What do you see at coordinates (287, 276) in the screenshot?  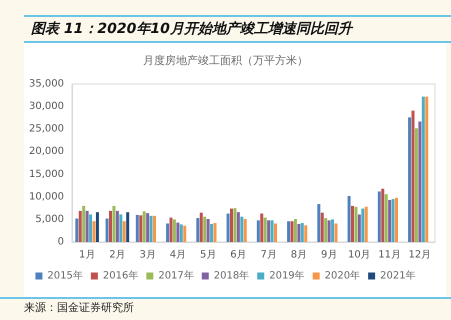 I see `legend-label: 2019年` at bounding box center [287, 276].